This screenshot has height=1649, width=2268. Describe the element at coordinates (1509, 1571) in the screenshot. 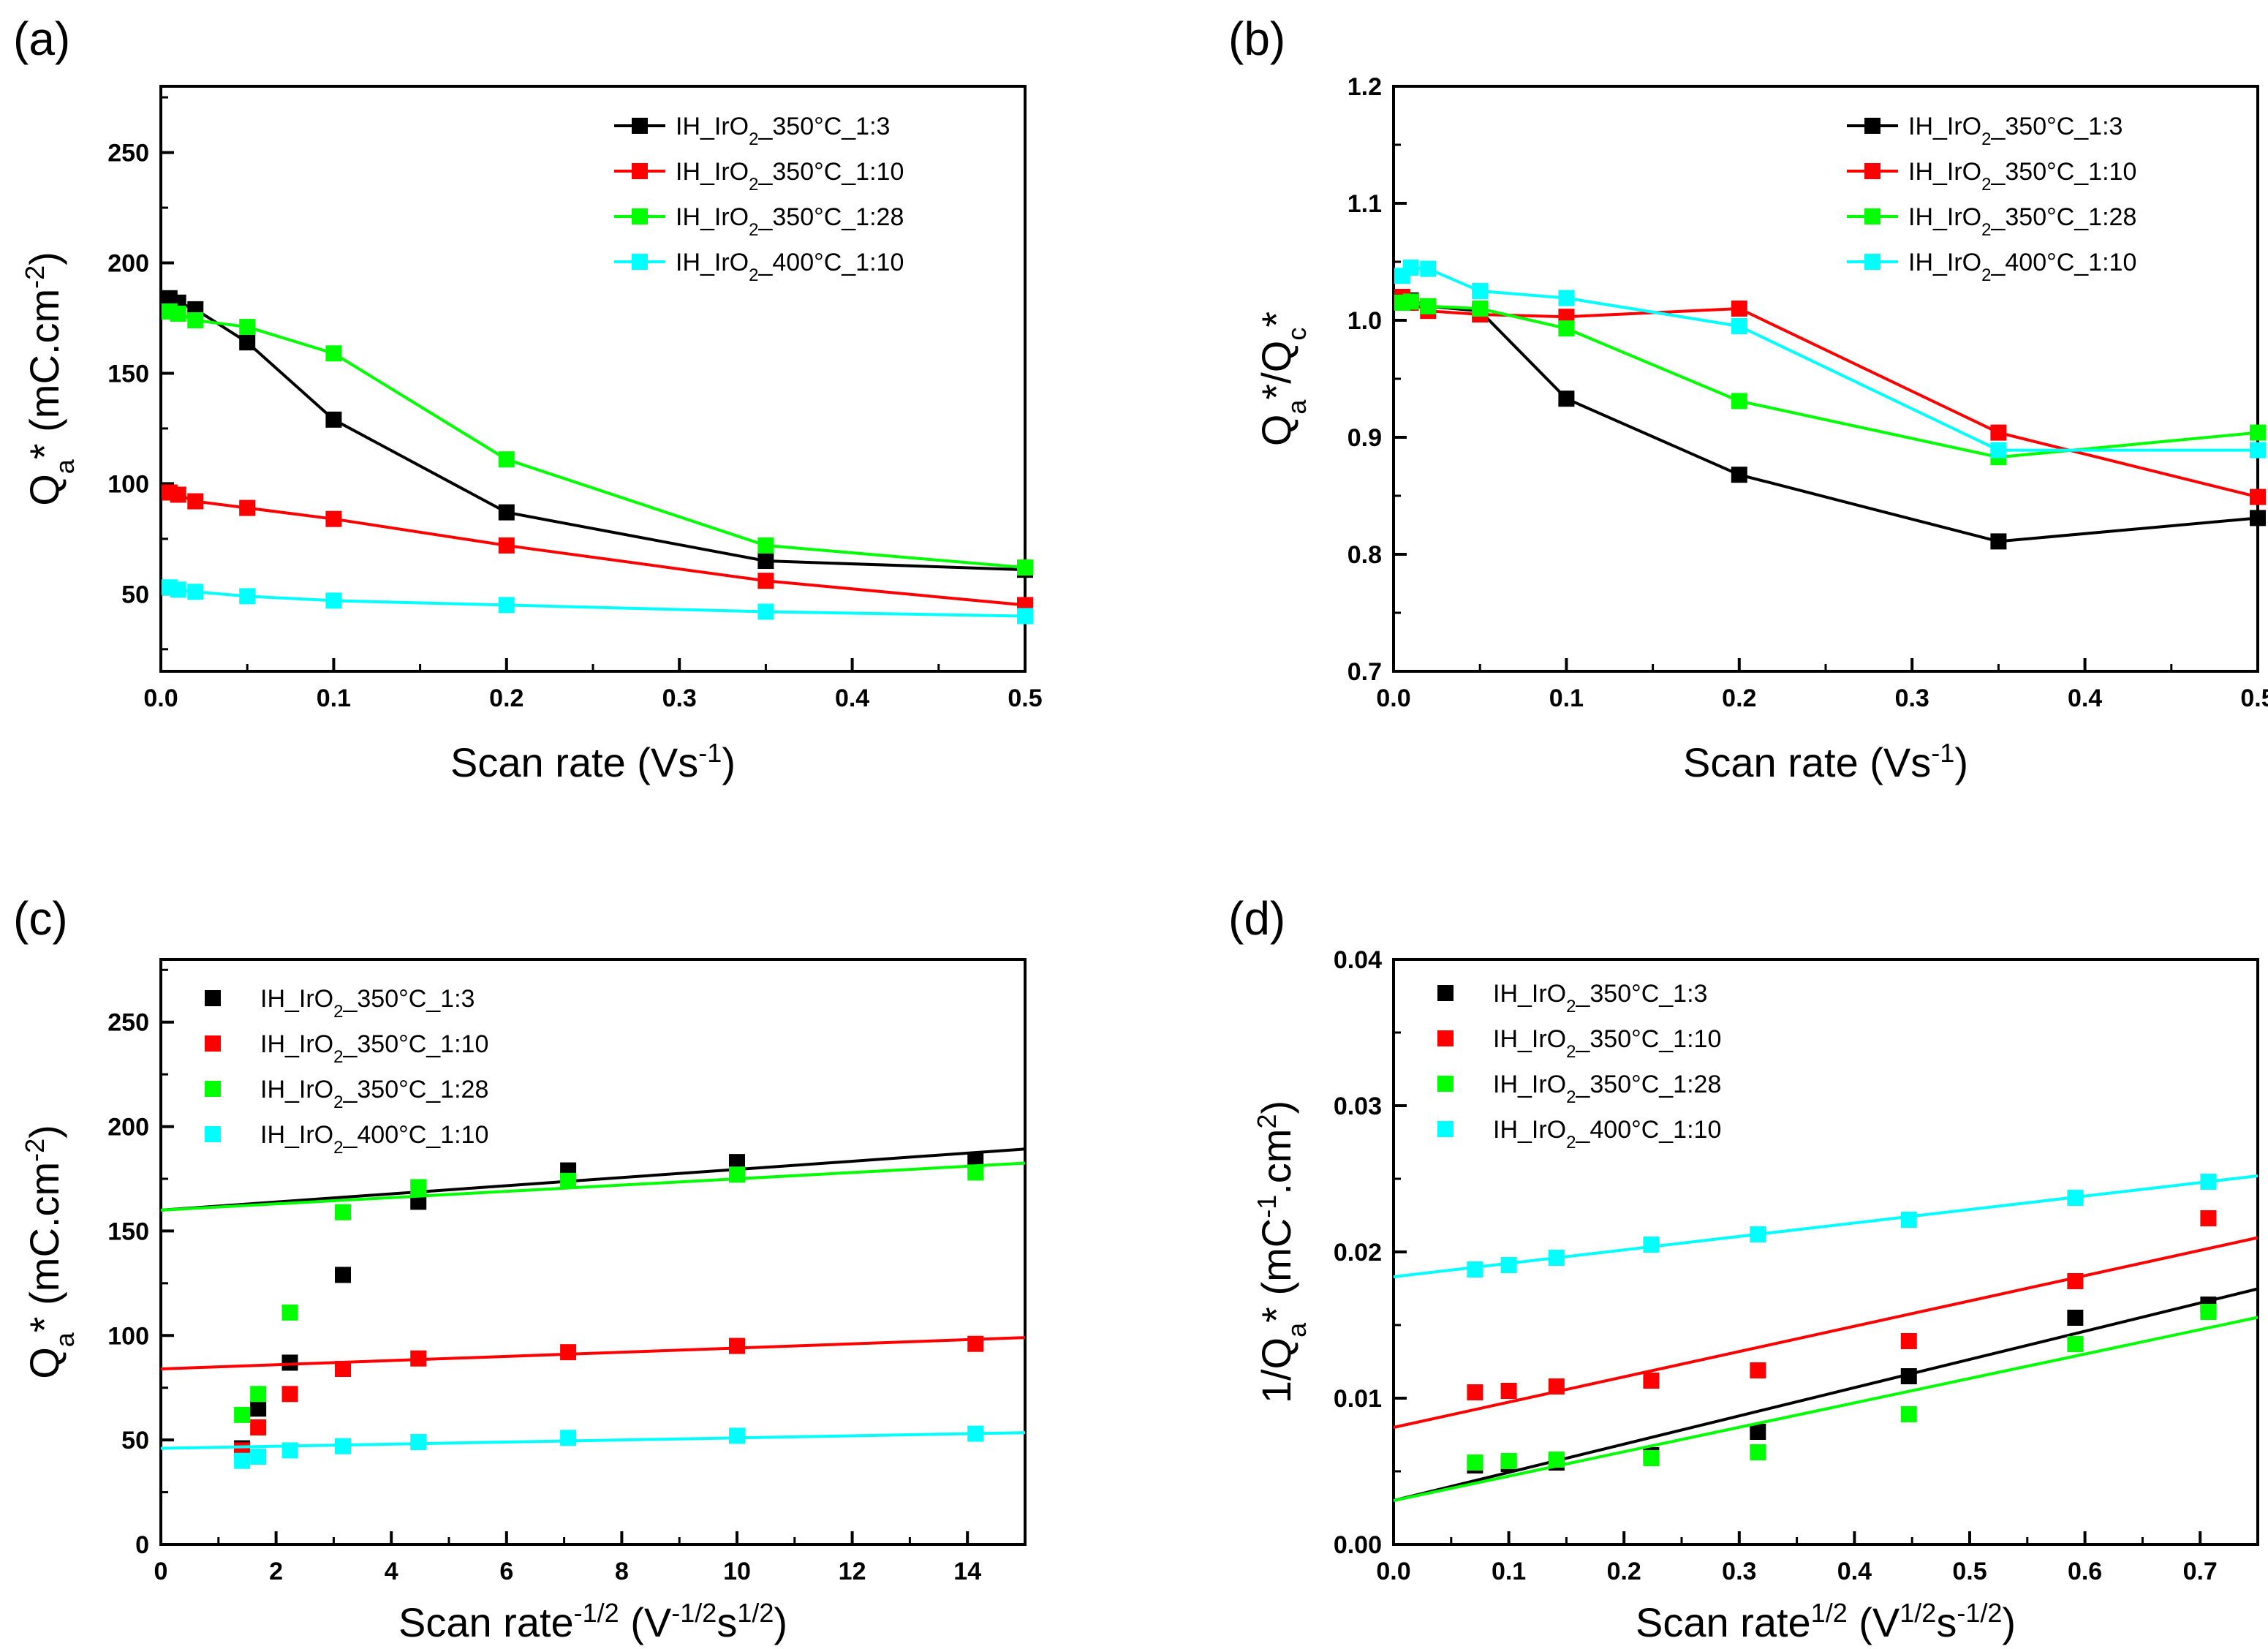

I see `x-tick-label: 0.1` at that location.